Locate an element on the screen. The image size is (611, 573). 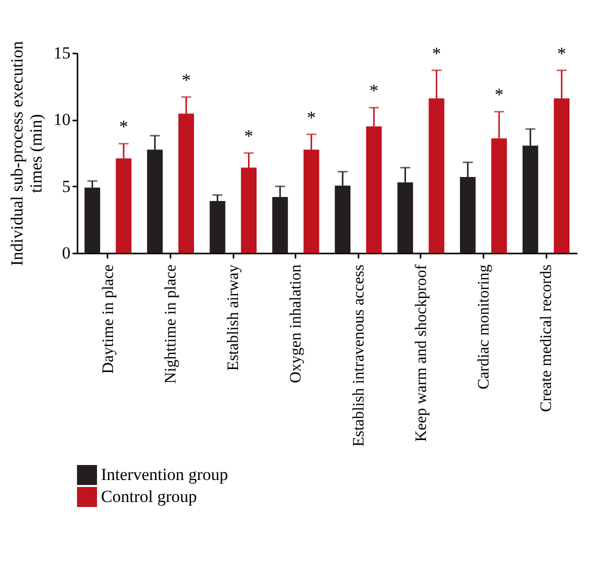
legend-label: Intervention group is located at coordinates (164, 474).